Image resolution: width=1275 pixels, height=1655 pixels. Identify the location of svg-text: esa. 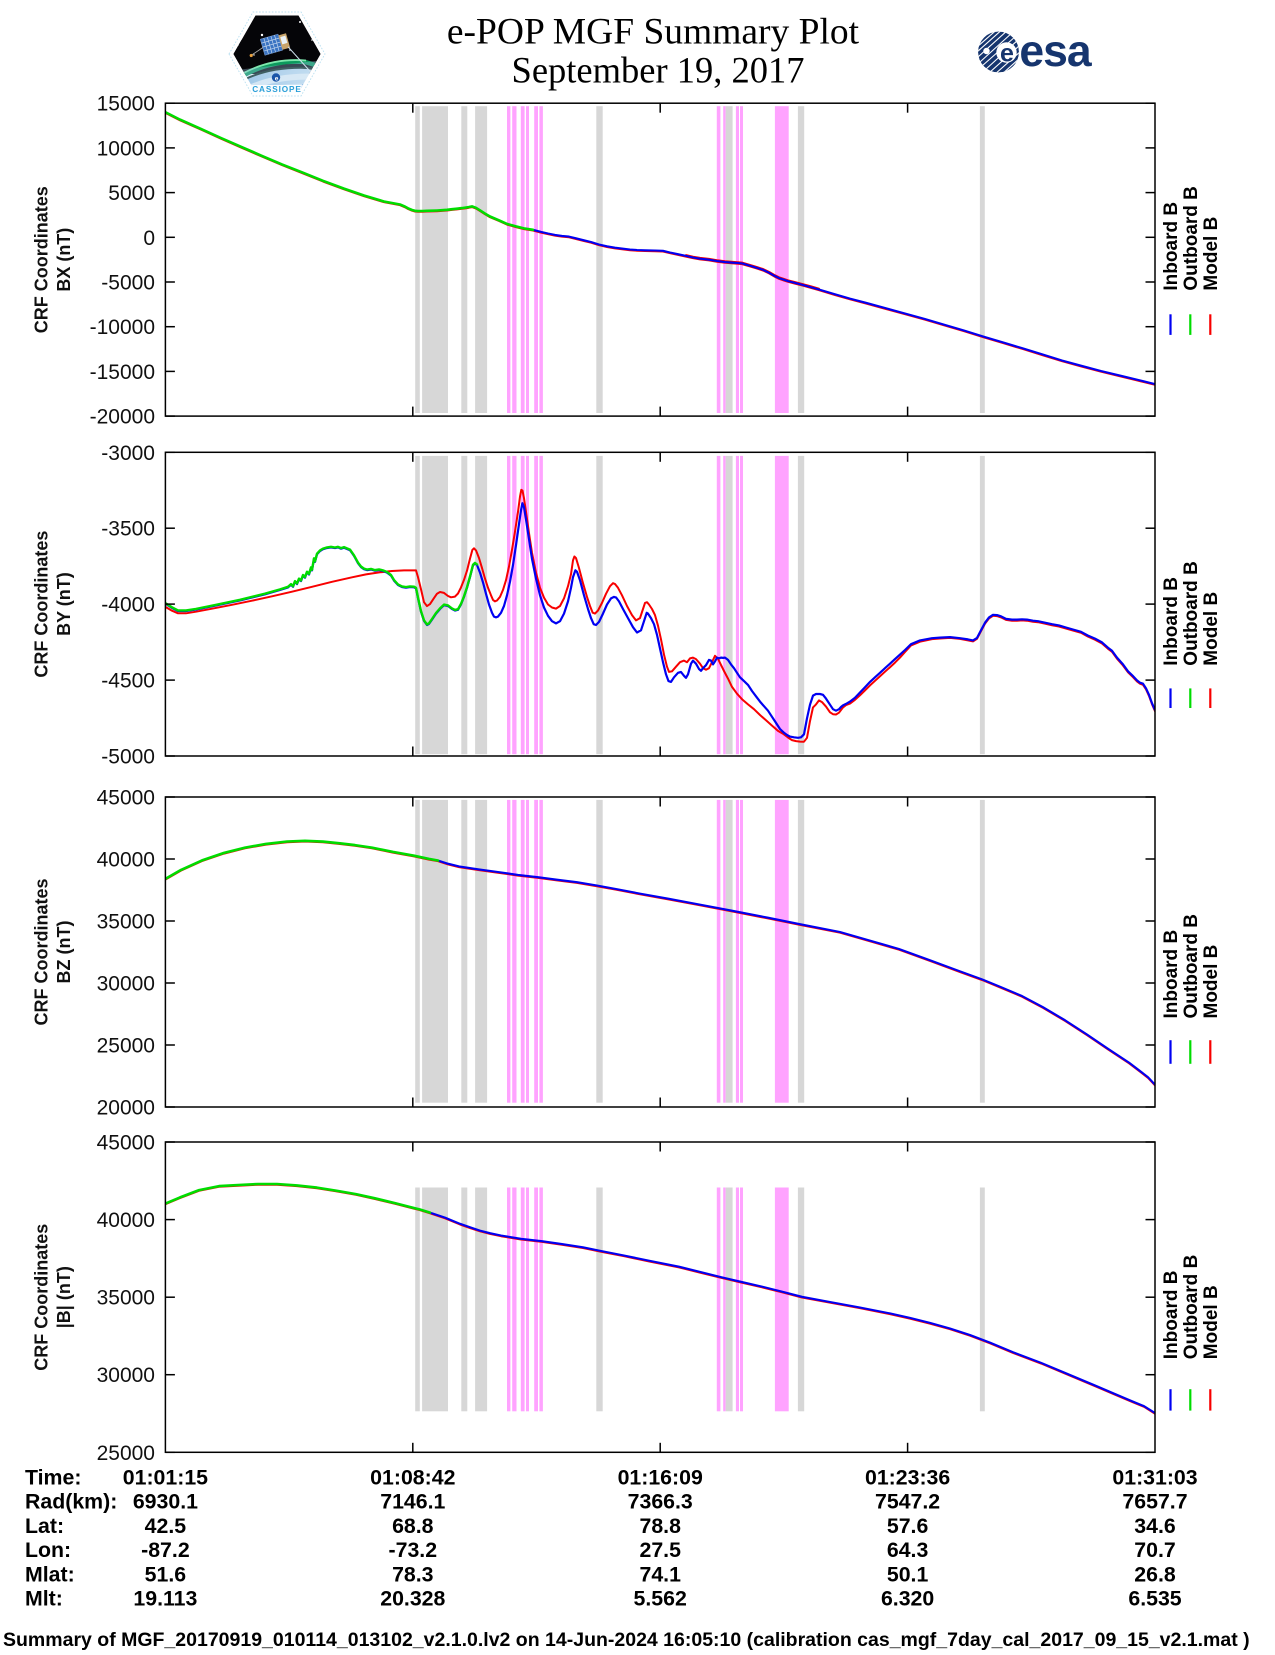
(1055, 51).